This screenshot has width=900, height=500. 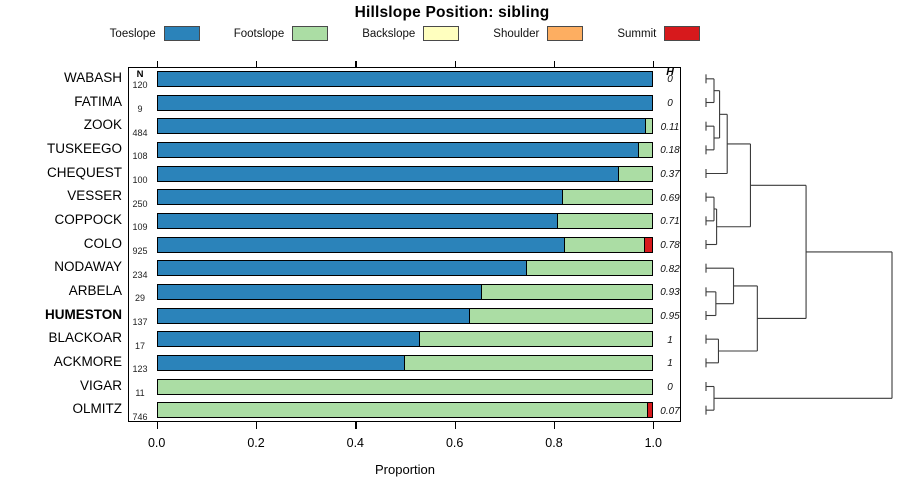 What do you see at coordinates (670, 174) in the screenshot?
I see `h-value: 0.37` at bounding box center [670, 174].